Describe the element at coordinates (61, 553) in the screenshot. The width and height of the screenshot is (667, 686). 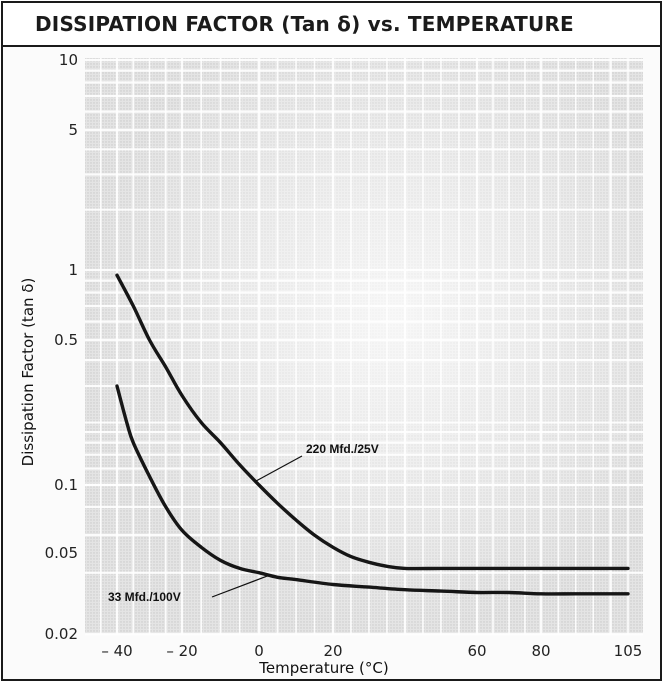
I see `y-tick-label: 0.05` at that location.